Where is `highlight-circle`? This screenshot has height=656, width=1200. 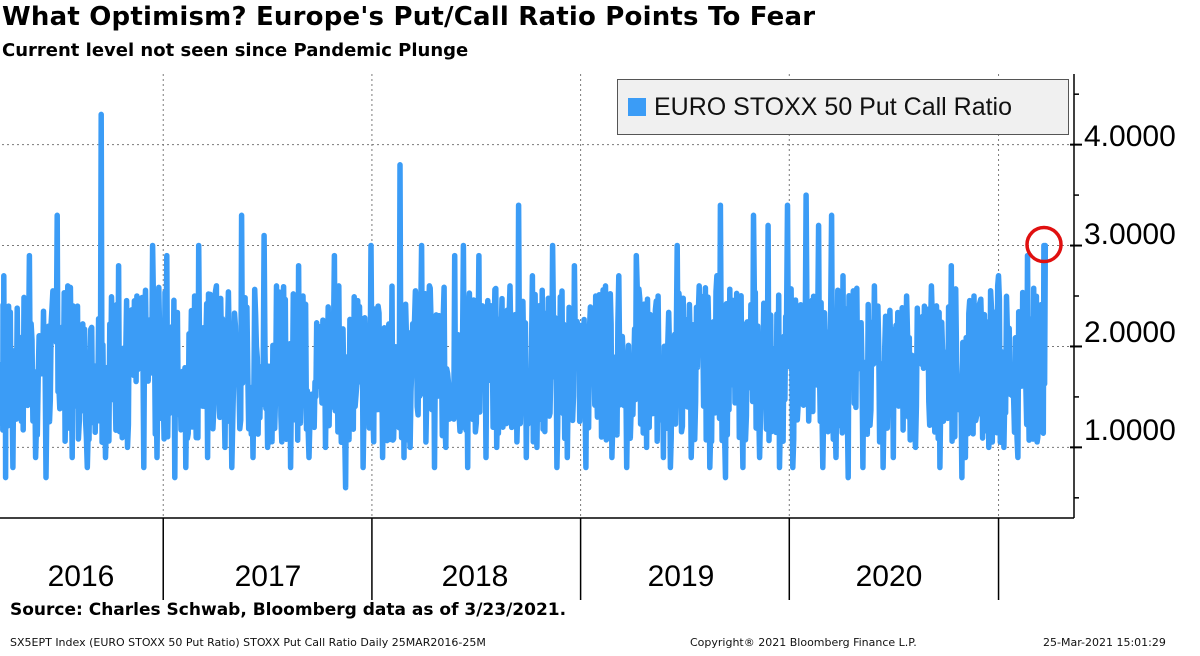
highlight-circle is located at coordinates (1044, 244).